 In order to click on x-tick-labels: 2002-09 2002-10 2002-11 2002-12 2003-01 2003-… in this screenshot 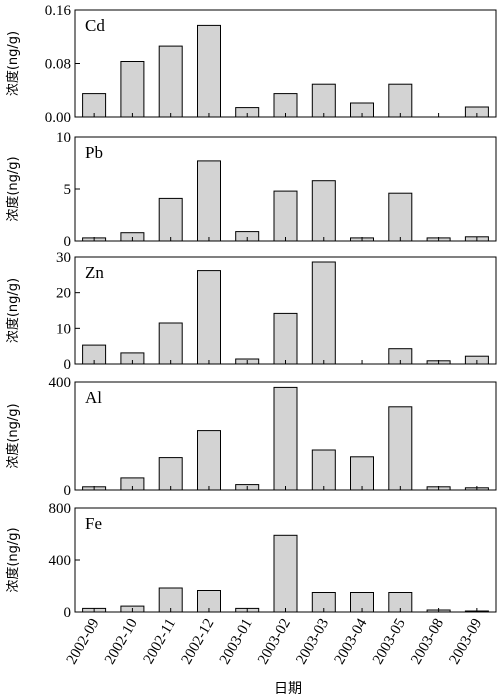, I will do `click(275, 642)`.